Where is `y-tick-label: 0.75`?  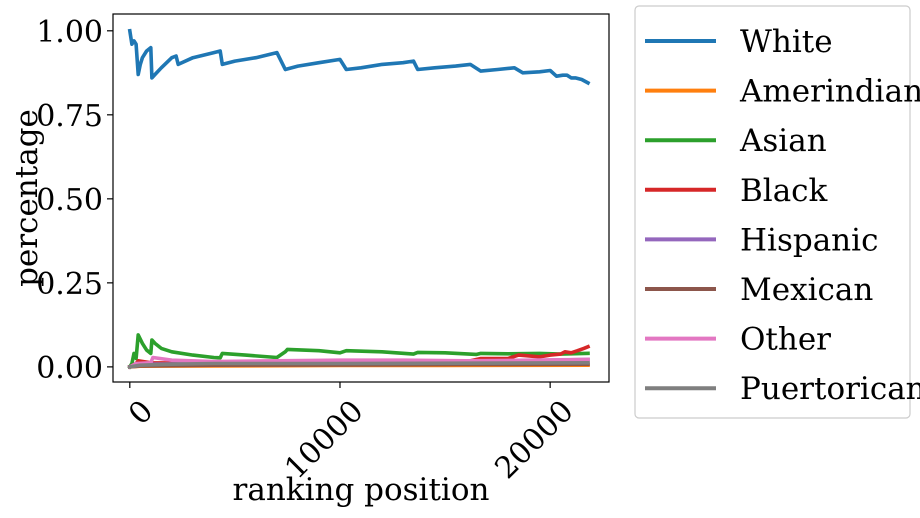 y-tick-label: 0.75 is located at coordinates (69, 116).